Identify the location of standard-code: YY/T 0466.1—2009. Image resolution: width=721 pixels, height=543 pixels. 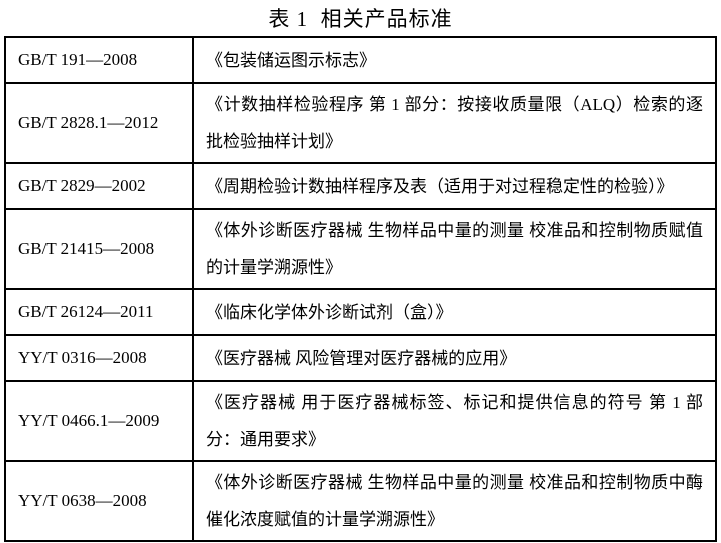
(99, 421).